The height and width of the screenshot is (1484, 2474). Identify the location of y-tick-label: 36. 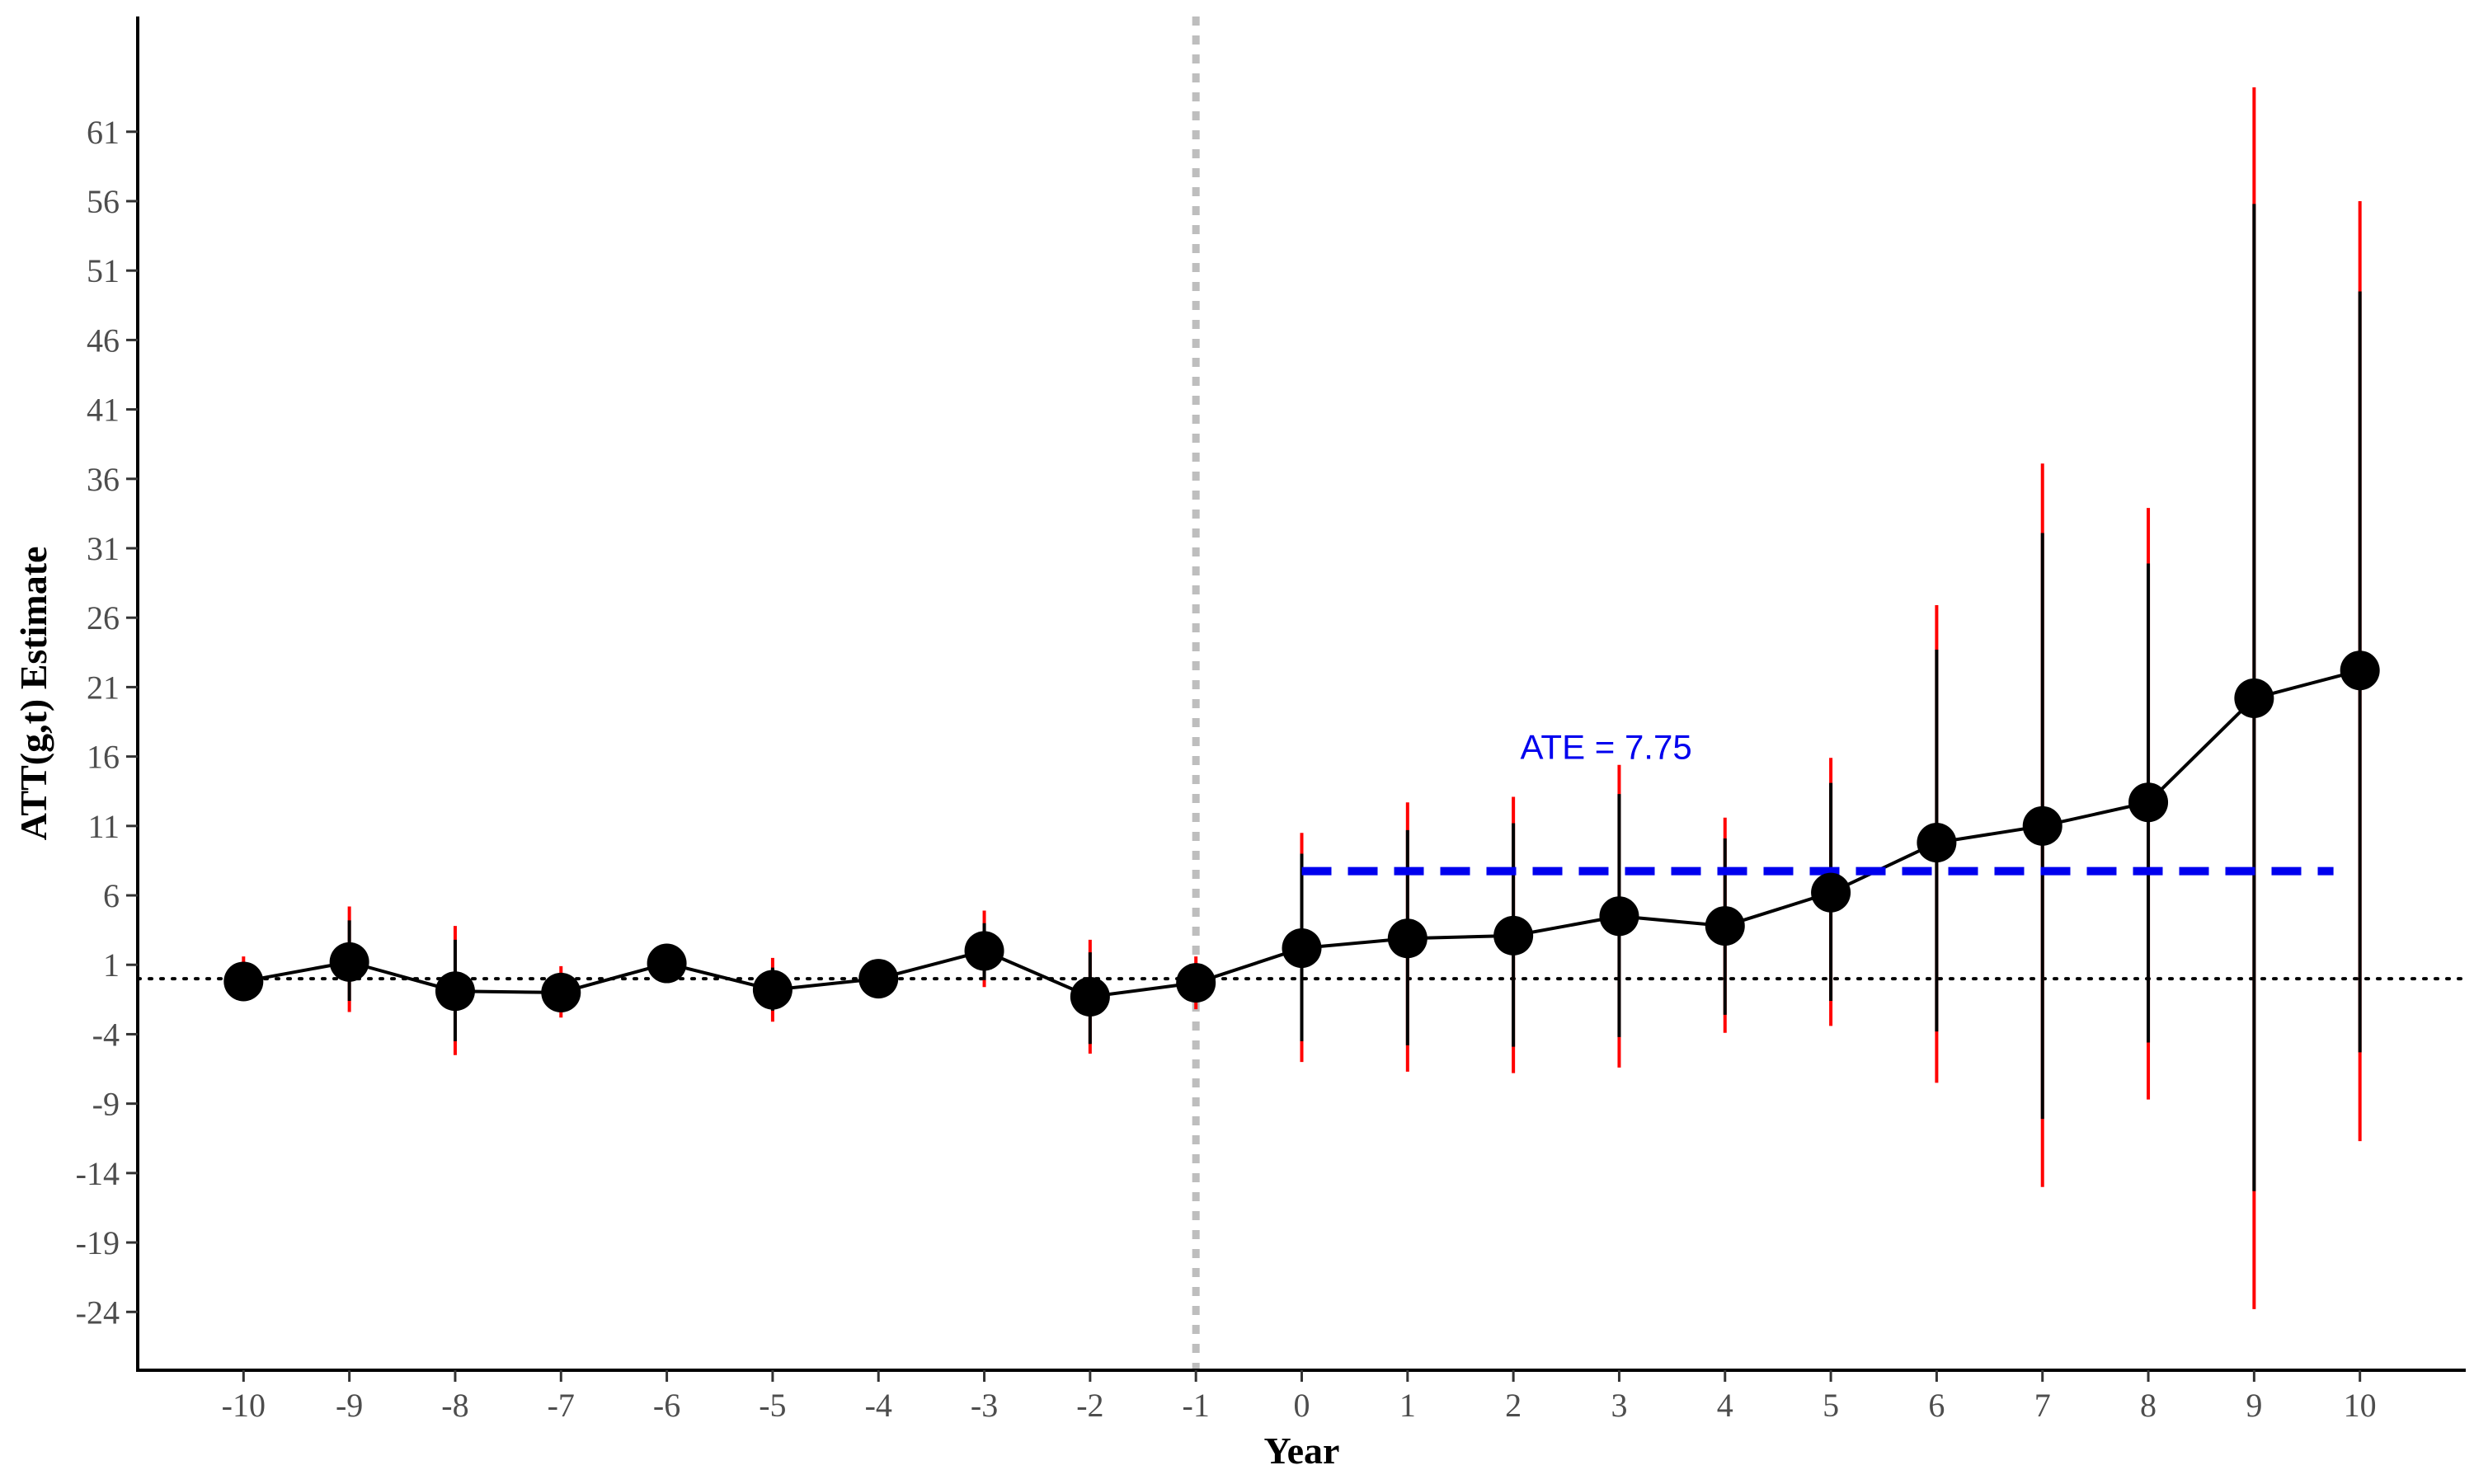
(103, 479).